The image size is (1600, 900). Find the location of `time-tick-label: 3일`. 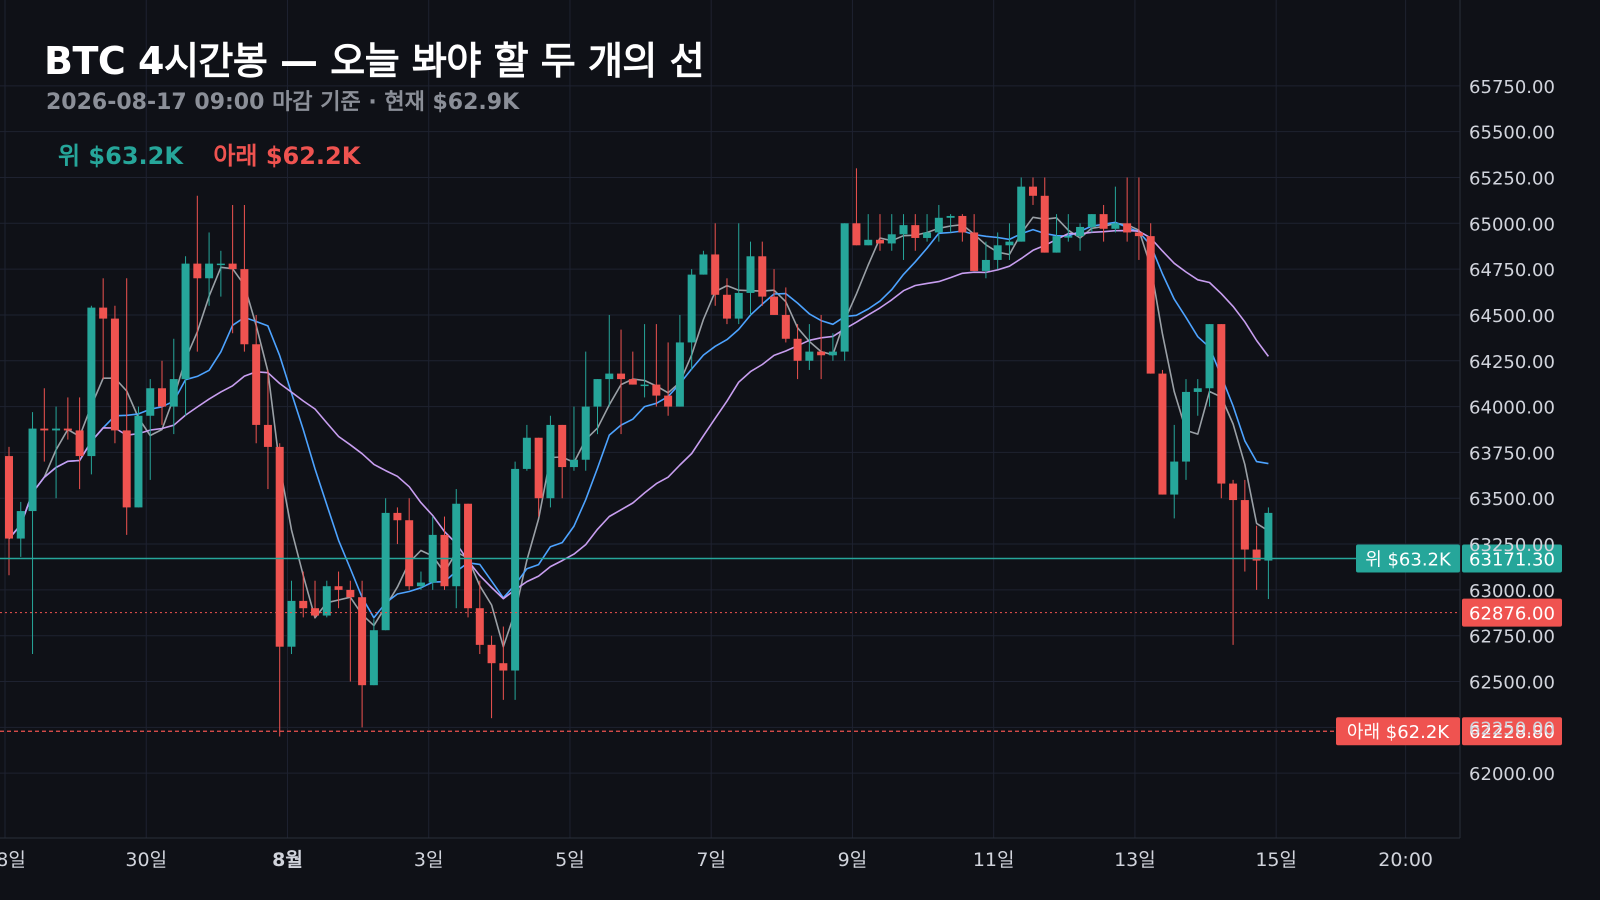

time-tick-label: 3일 is located at coordinates (429, 860).